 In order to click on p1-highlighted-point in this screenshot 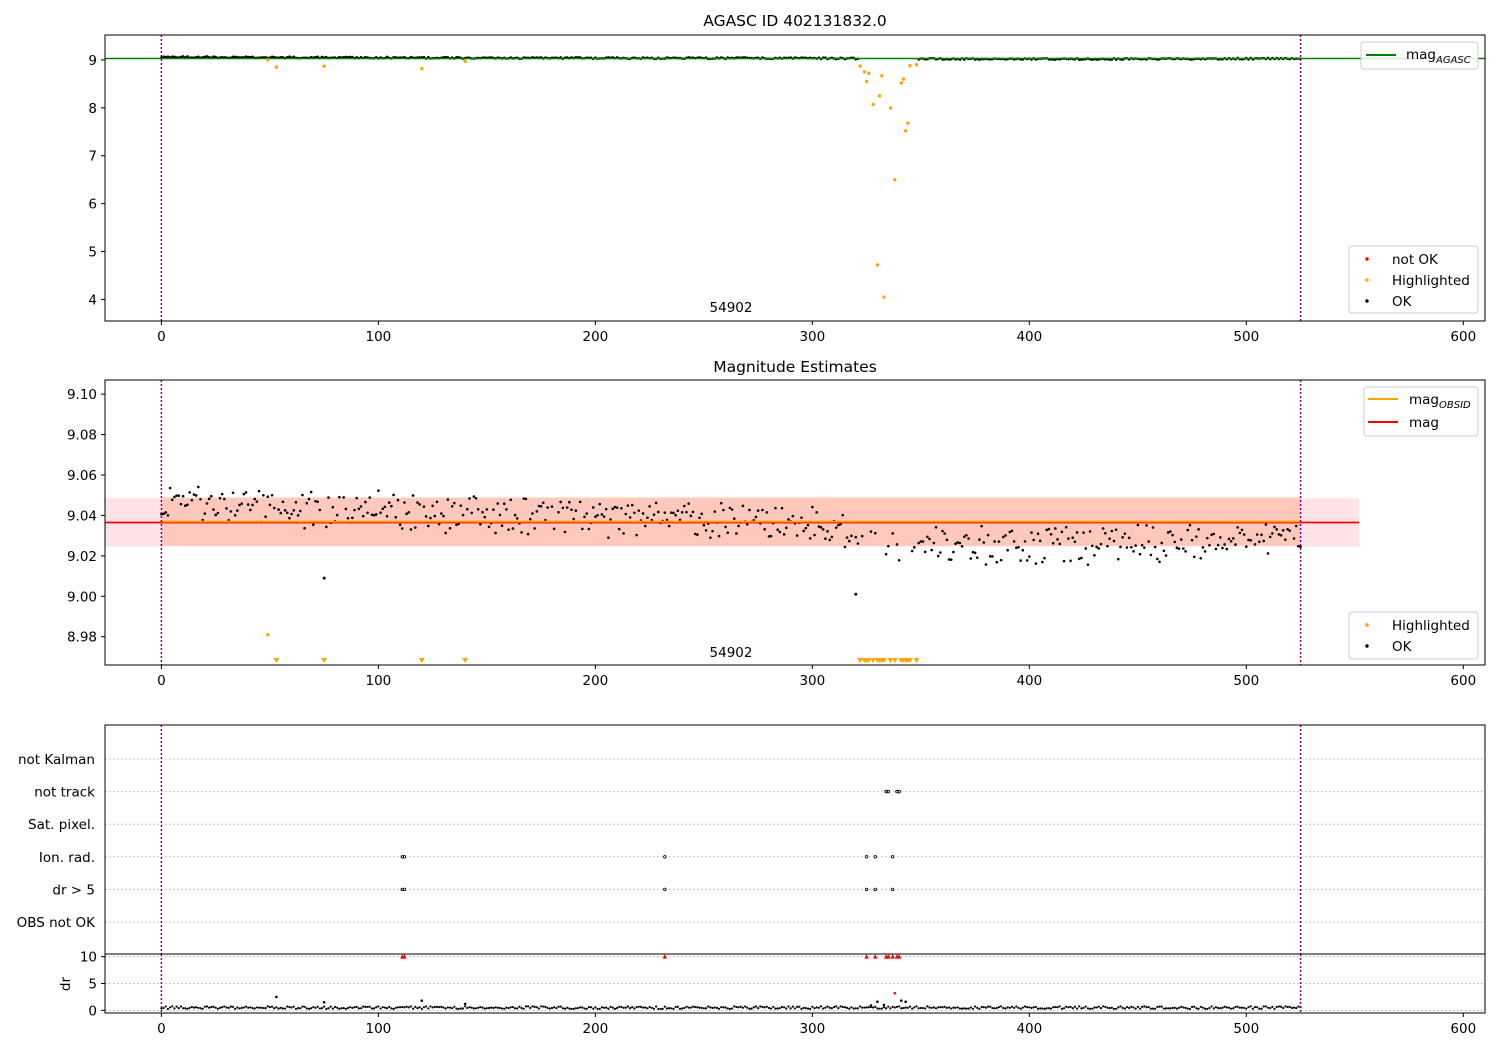, I will do `click(465, 61)`.